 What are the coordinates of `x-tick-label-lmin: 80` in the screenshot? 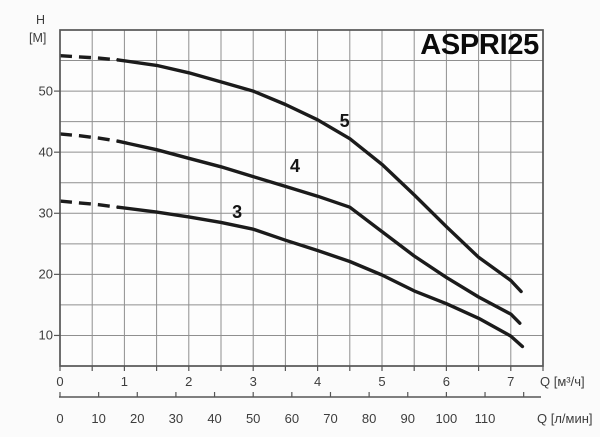 It's located at (369, 418).